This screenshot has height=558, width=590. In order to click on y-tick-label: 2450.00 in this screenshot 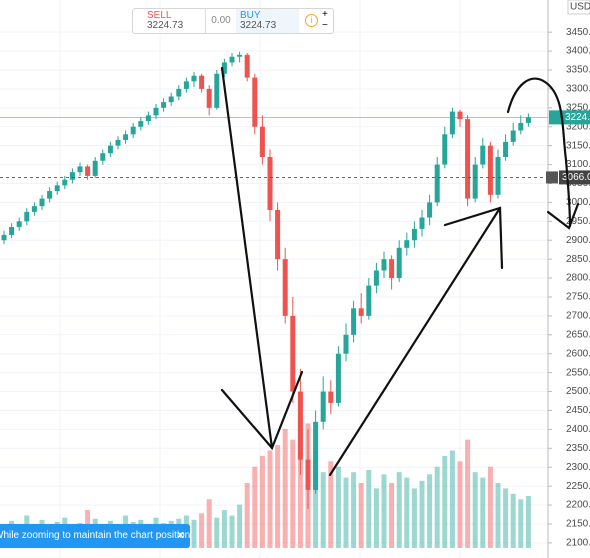, I will do `click(578, 410)`.